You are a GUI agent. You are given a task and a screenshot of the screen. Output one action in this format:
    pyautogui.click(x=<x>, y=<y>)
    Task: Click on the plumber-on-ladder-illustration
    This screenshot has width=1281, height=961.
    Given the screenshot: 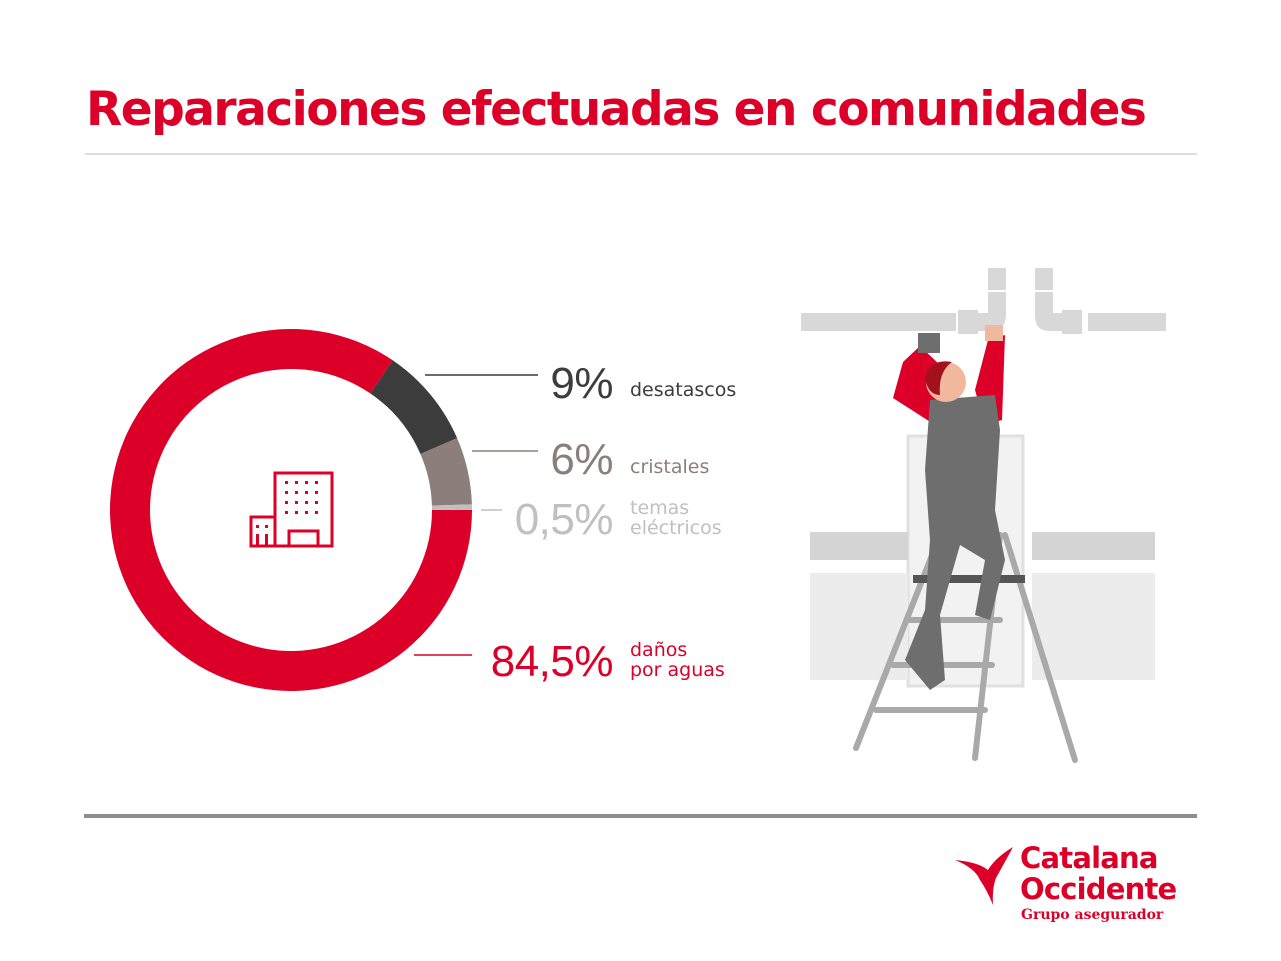 What is the action you would take?
    pyautogui.click(x=983, y=515)
    